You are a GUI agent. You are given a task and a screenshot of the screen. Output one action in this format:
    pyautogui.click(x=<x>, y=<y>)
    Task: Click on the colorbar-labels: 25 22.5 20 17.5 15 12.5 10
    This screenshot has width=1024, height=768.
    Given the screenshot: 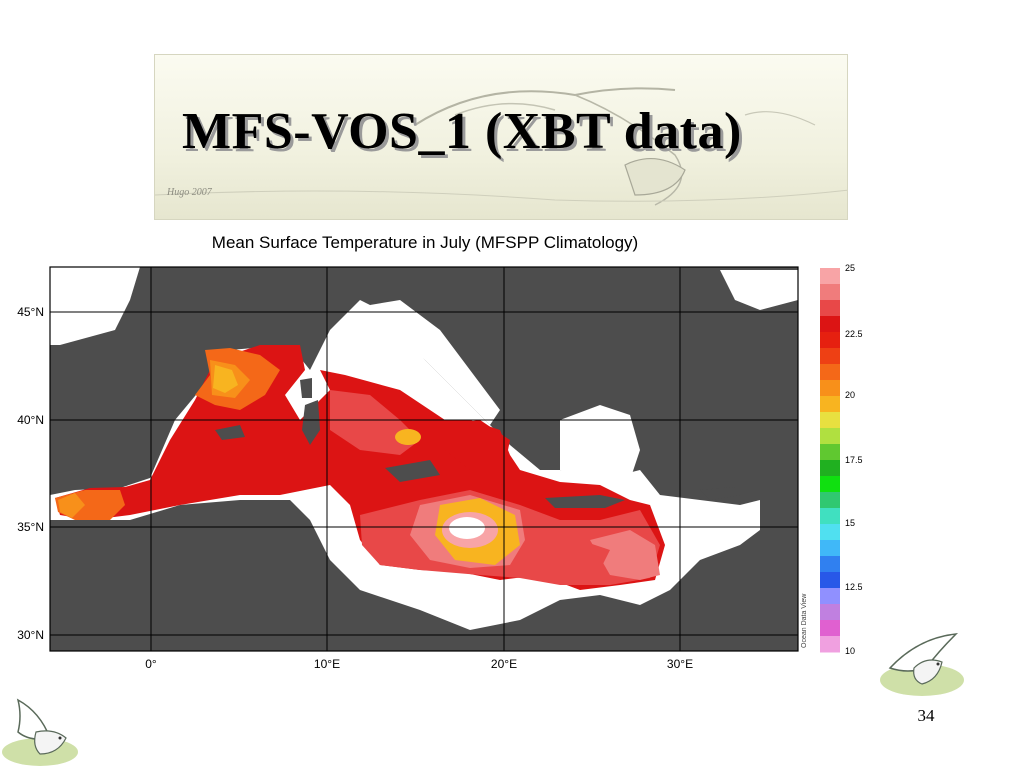 What is the action you would take?
    pyautogui.click(x=854, y=459)
    